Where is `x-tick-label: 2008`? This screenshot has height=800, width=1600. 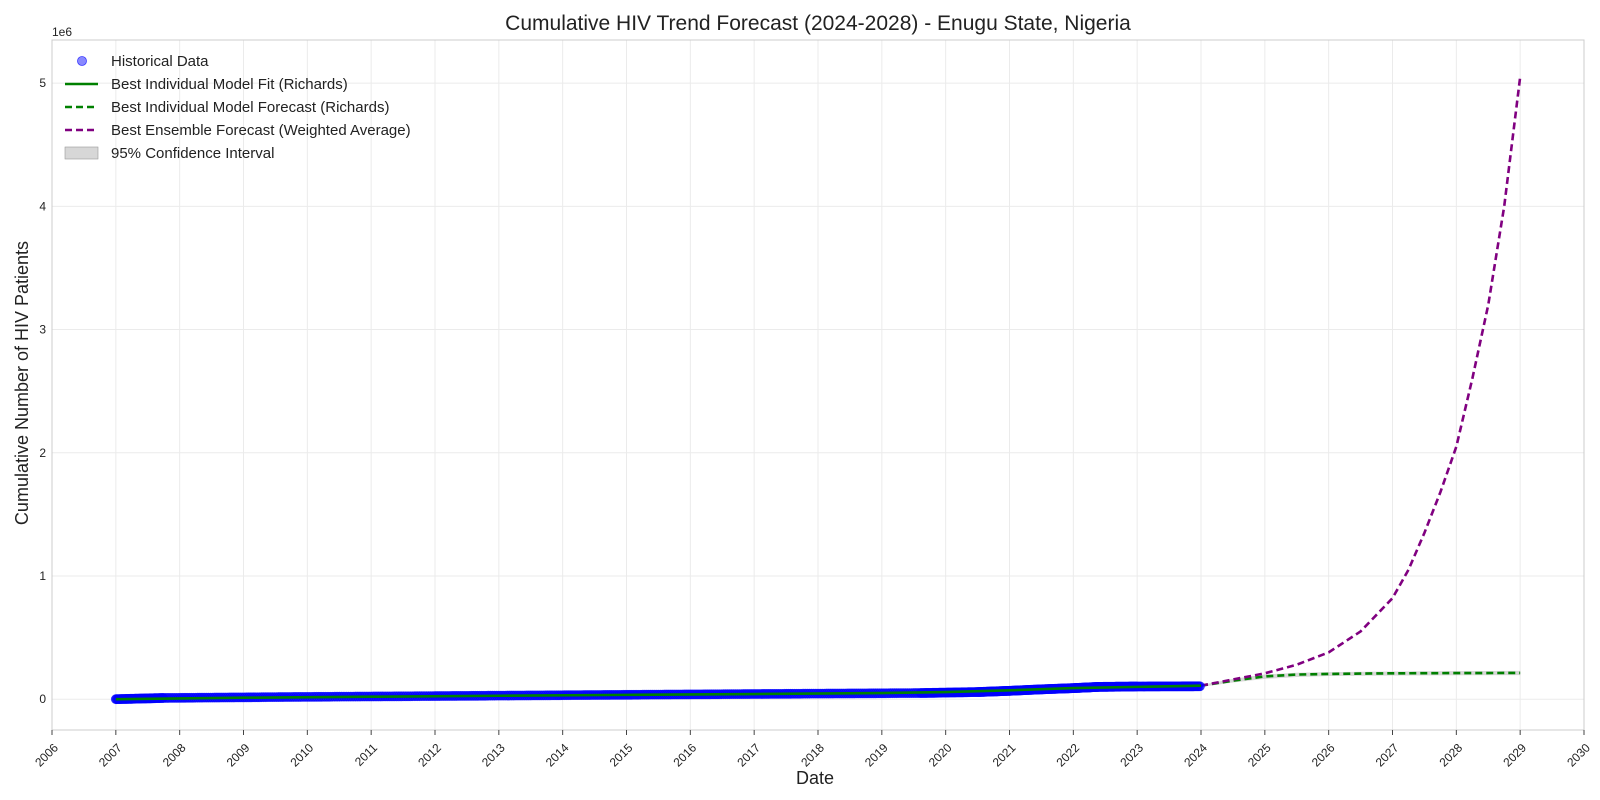 x-tick-label: 2008 is located at coordinates (174, 754).